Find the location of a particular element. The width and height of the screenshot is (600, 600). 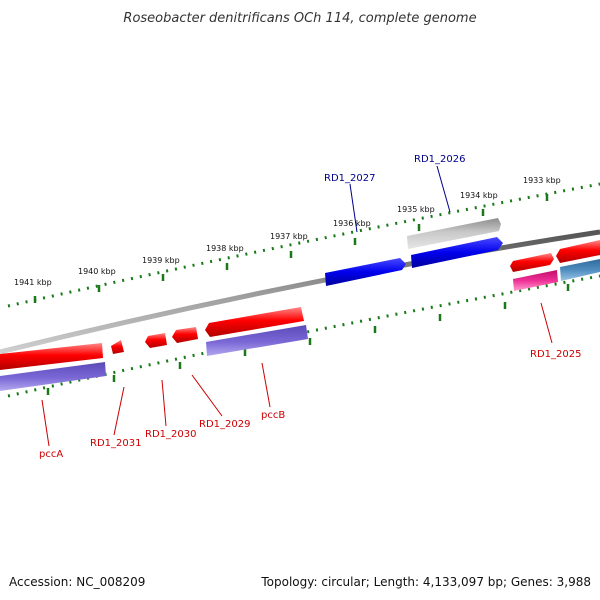

gene-rd1-2025 is located at coordinates (535, 280).